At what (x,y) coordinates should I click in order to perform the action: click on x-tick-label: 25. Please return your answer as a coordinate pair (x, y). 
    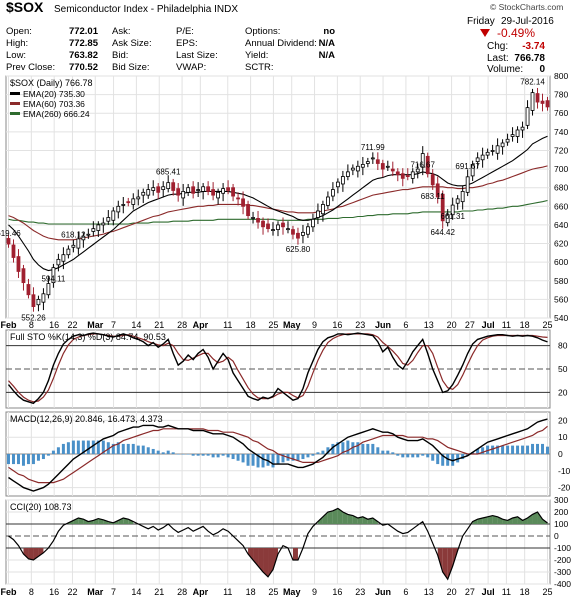
    Looking at the image, I should click on (273, 592).